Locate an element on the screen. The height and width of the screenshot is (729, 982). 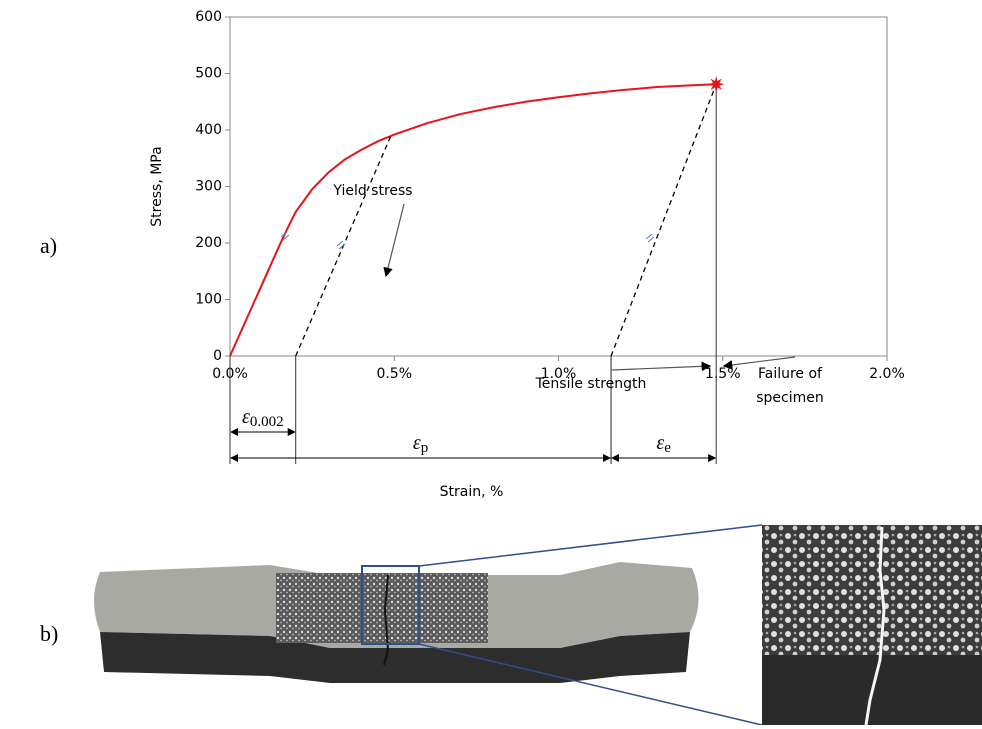
dimension-label: εe is located at coordinates (663, 444).